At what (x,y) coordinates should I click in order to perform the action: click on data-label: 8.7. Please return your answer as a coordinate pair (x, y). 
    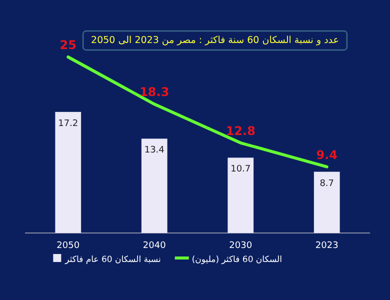
    Looking at the image, I should click on (327, 183).